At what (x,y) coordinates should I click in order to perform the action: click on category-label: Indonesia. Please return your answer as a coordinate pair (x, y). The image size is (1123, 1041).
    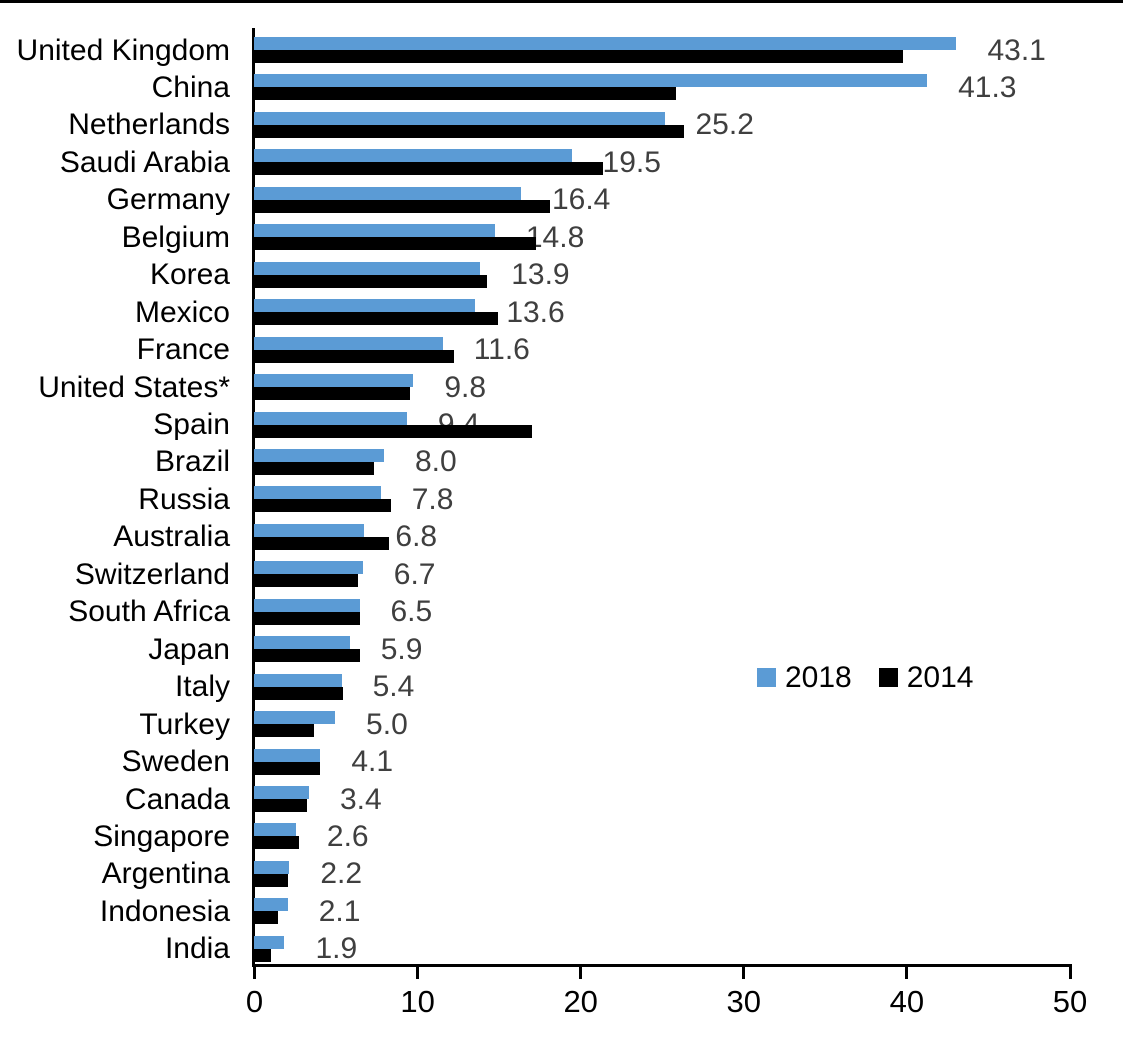
    Looking at the image, I should click on (164, 911).